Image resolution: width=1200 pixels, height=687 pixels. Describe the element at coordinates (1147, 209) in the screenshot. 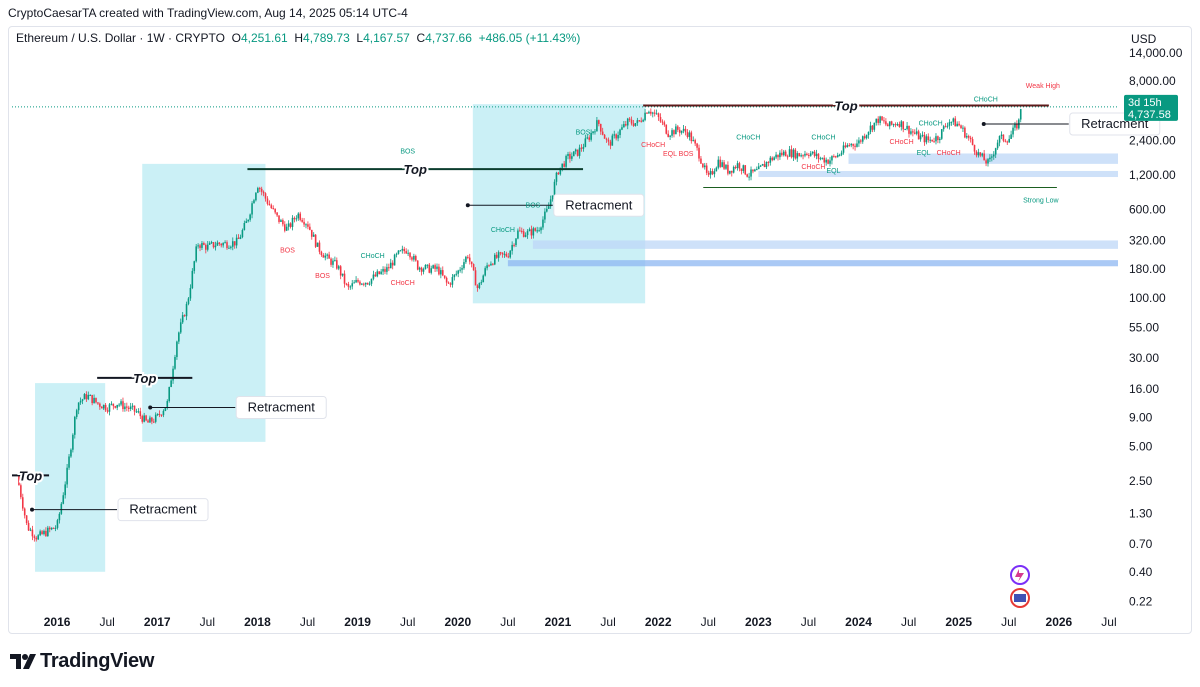

I see `y-tick-4: 600.00` at that location.